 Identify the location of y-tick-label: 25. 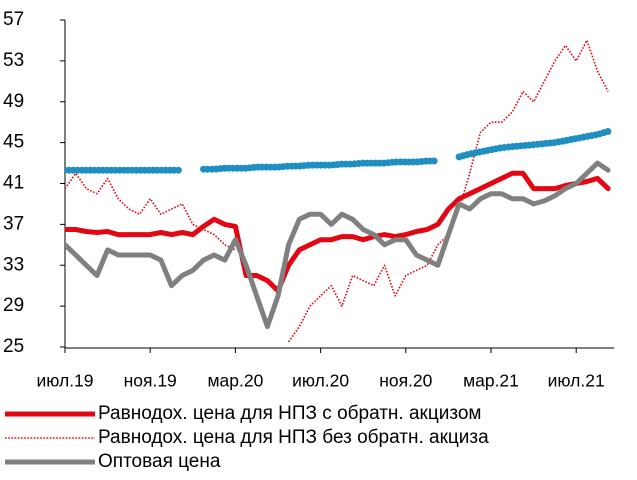
(13, 346).